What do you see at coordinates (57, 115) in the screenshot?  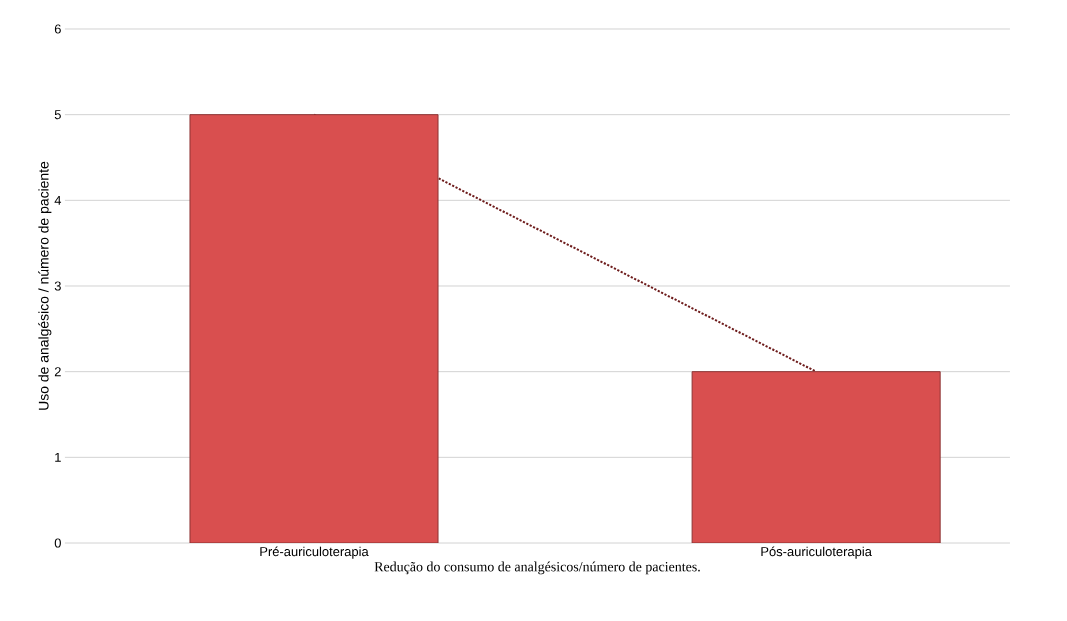 I see `y-tick-label: 5` at bounding box center [57, 115].